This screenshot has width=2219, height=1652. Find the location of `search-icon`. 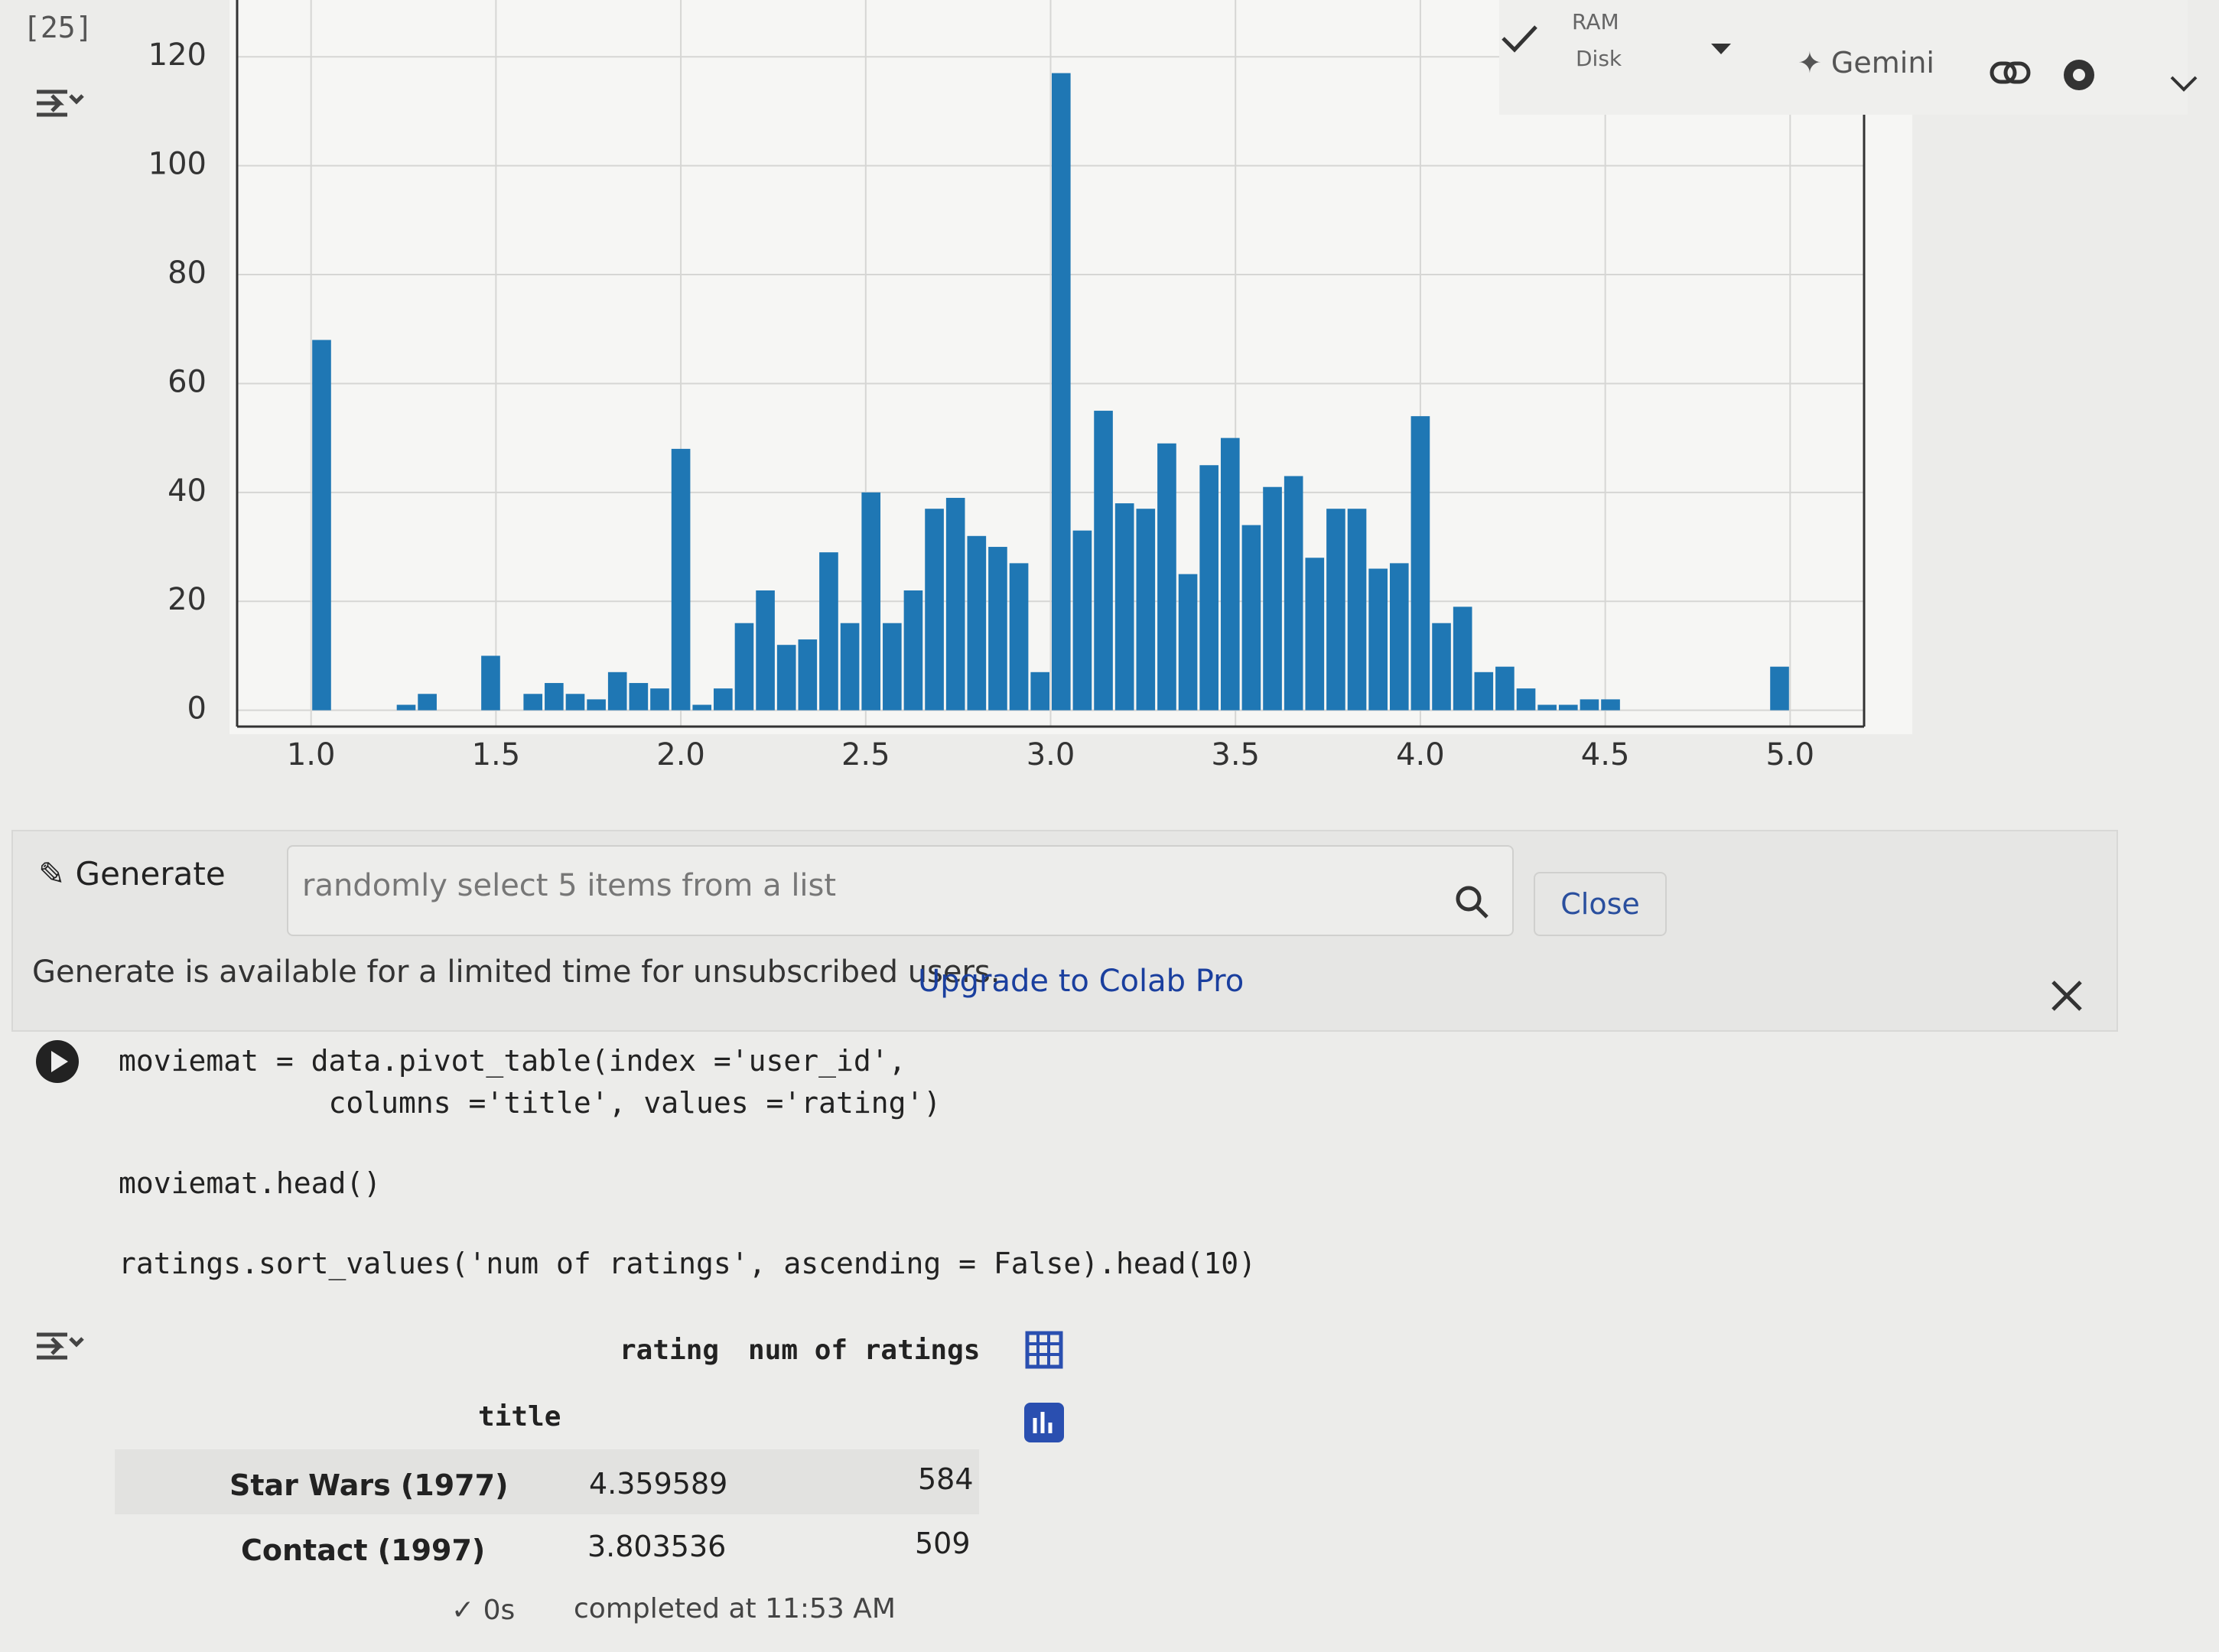

search-icon is located at coordinates (1472, 902).